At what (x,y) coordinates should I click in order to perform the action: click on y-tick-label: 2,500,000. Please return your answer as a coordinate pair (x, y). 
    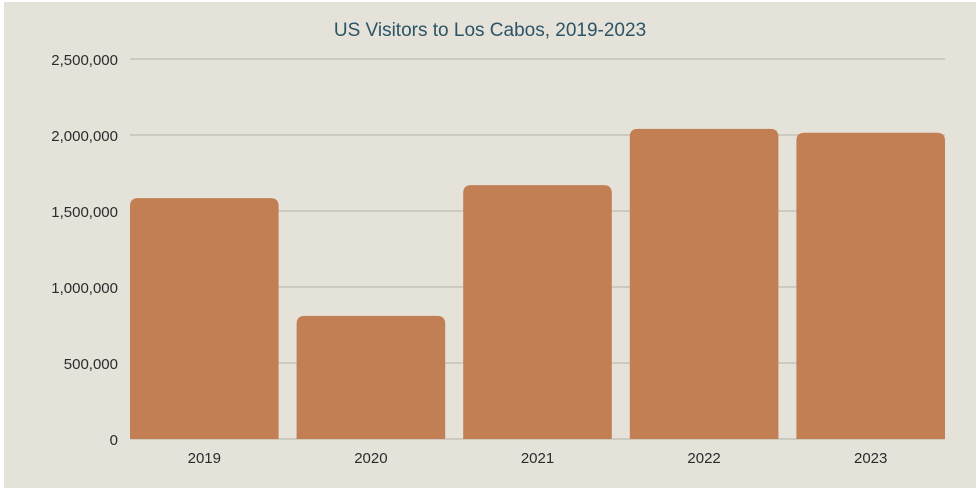
    Looking at the image, I should click on (84, 60).